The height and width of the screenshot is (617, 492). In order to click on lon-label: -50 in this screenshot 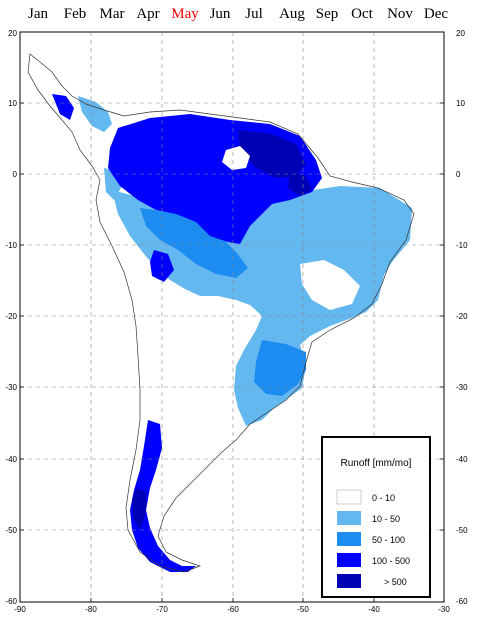, I will do `click(303, 609)`.